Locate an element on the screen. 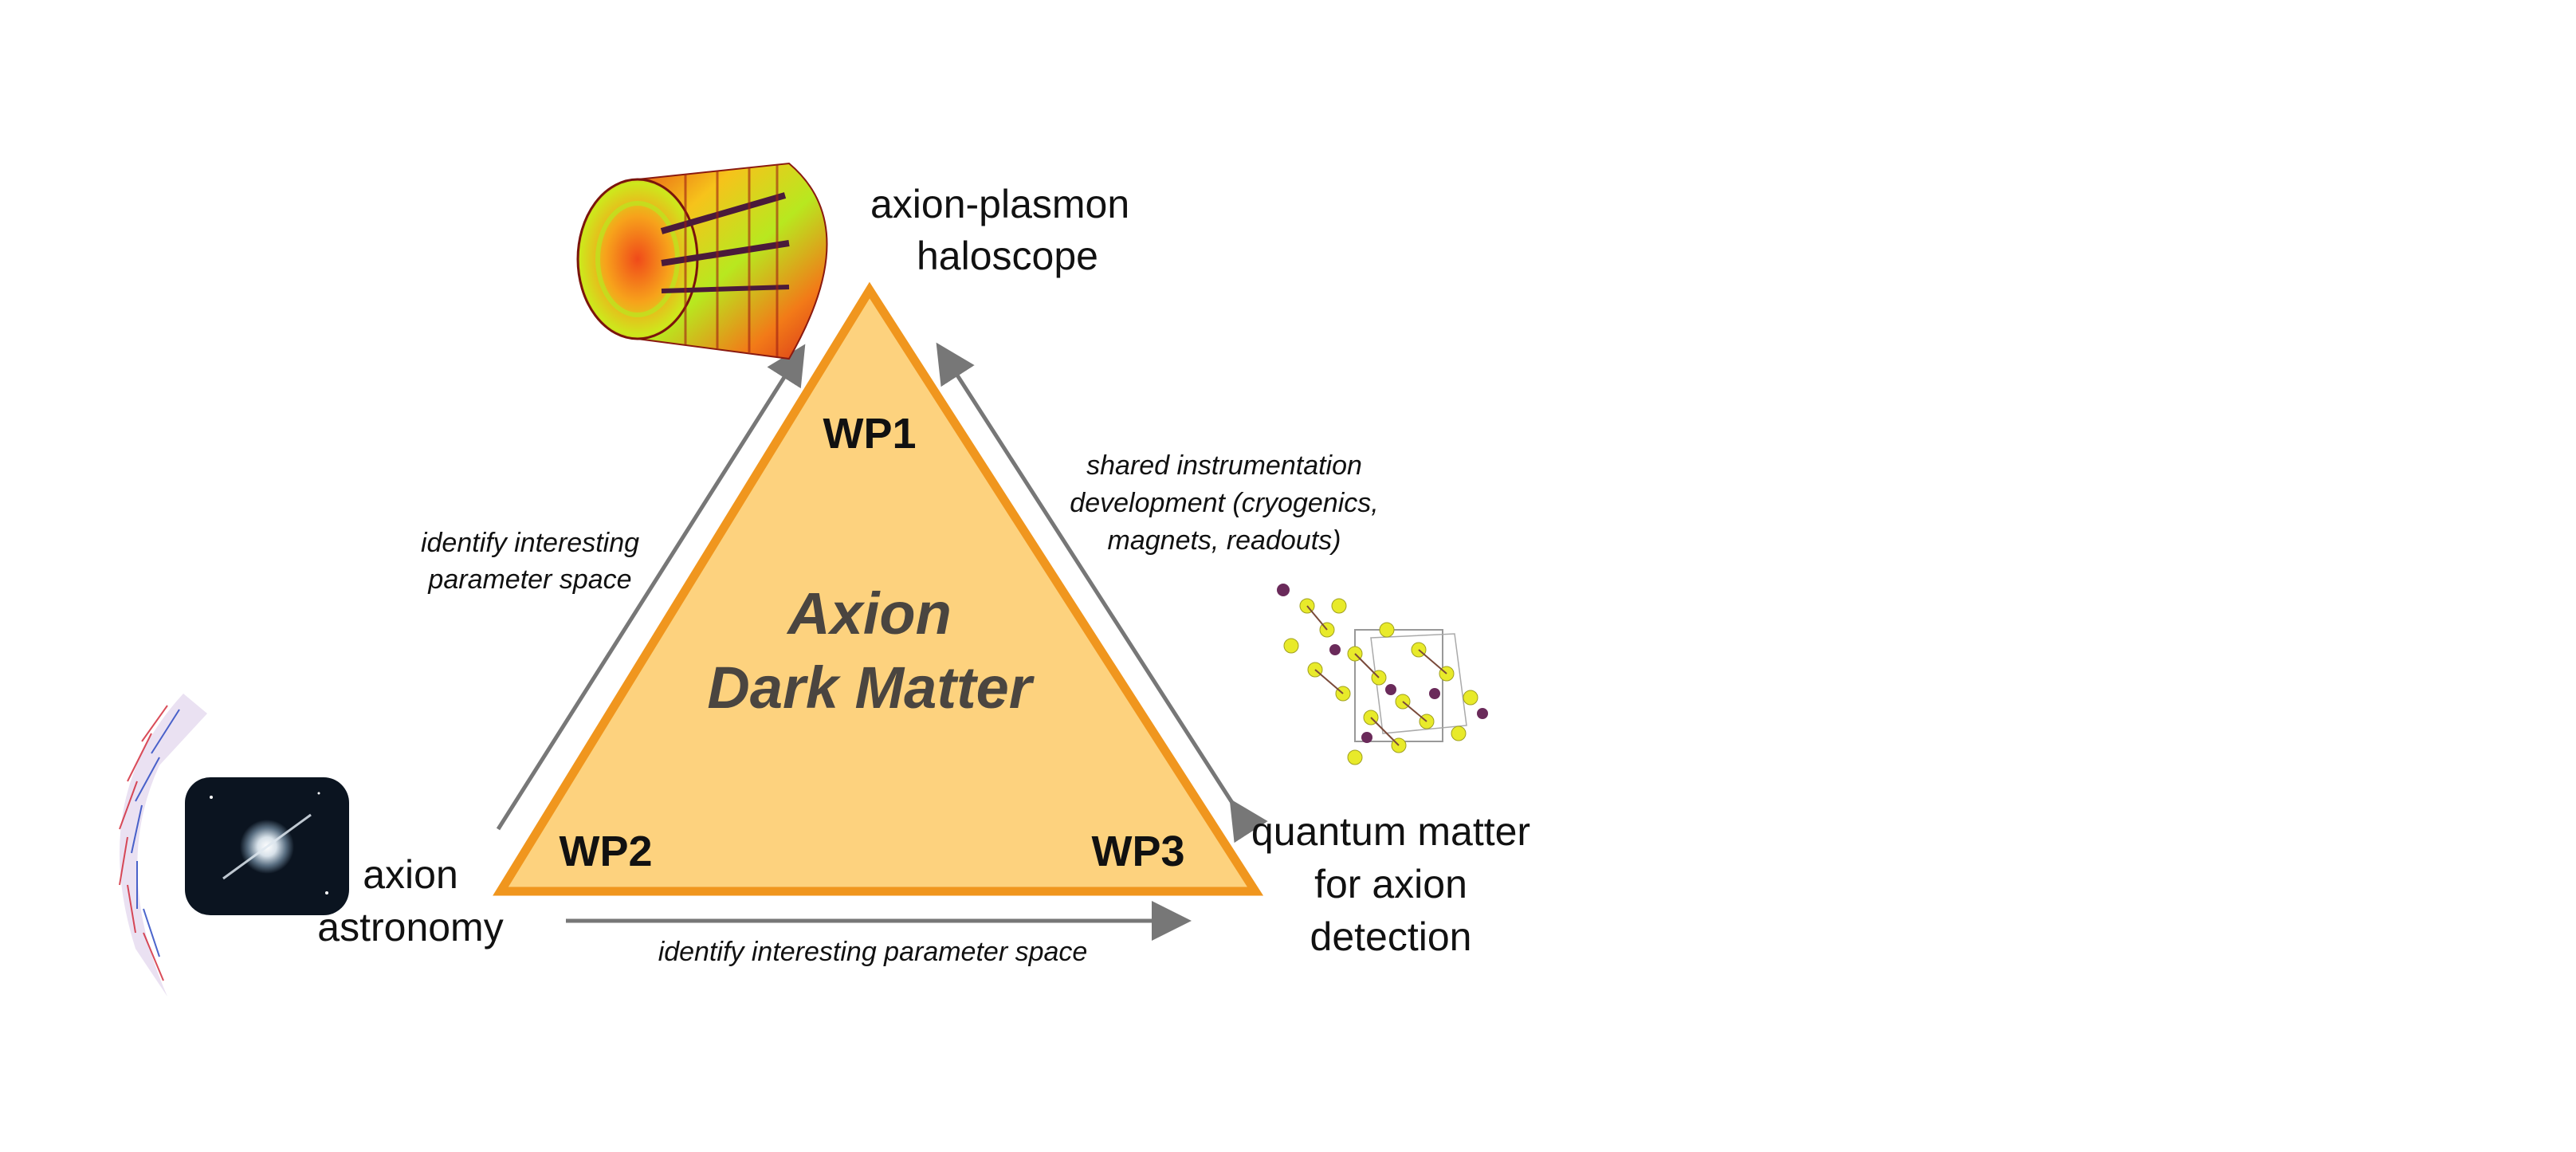  wp2-label-line-1: axion is located at coordinates (410, 874).